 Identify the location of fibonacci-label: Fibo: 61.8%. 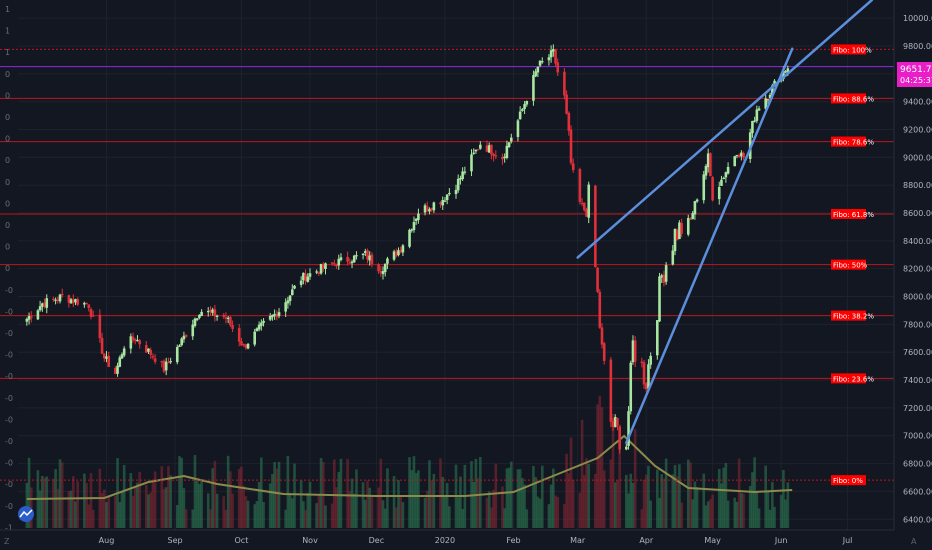
(853, 215).